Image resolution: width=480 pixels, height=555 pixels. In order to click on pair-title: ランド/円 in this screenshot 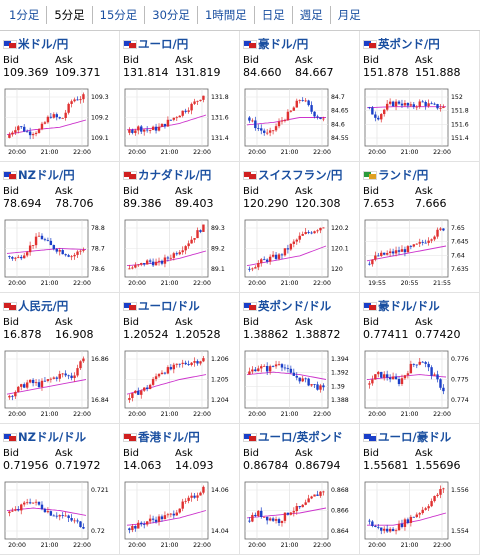, I will do `click(395, 175)`.